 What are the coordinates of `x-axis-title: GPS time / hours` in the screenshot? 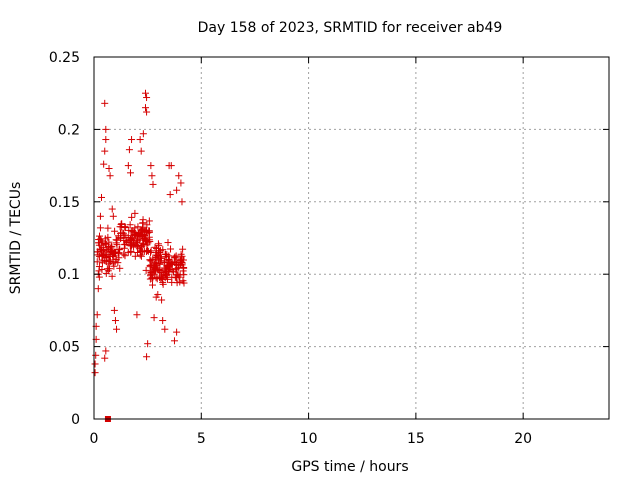 It's located at (349, 467).